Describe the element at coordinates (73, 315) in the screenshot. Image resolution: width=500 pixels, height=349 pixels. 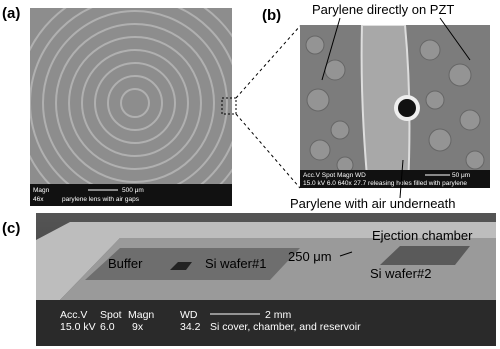
I see `info-text: Acc.V` at that location.